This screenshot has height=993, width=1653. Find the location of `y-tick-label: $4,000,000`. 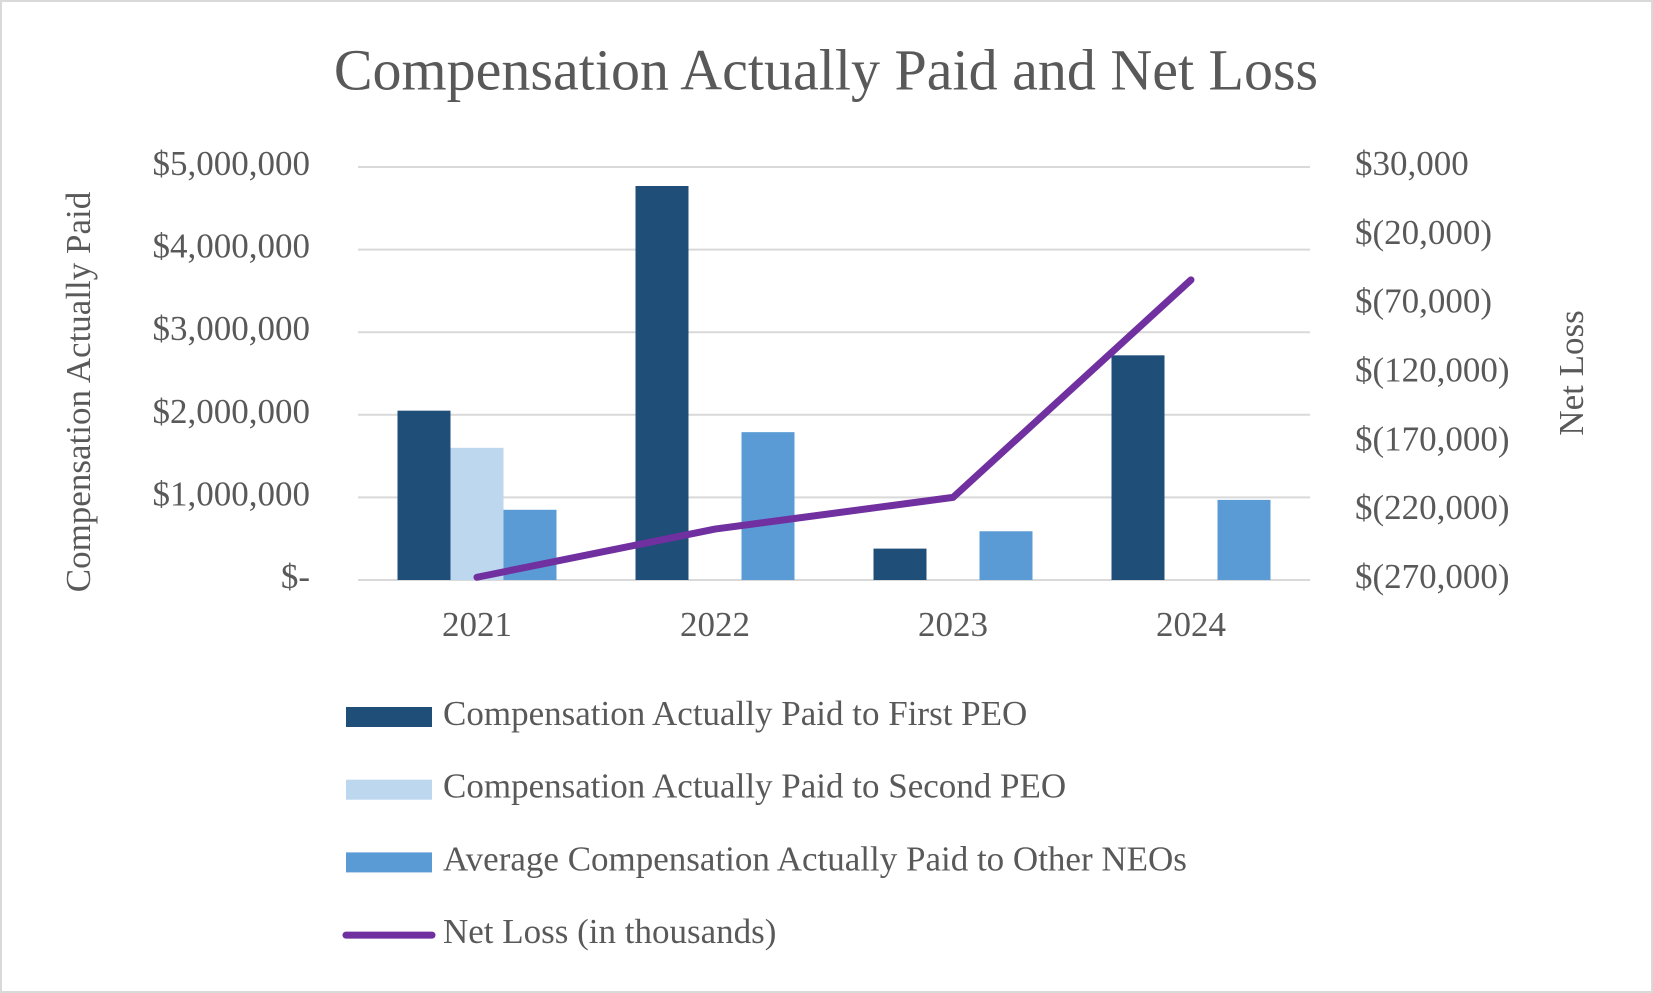

y-tick-label: $4,000,000 is located at coordinates (232, 246).